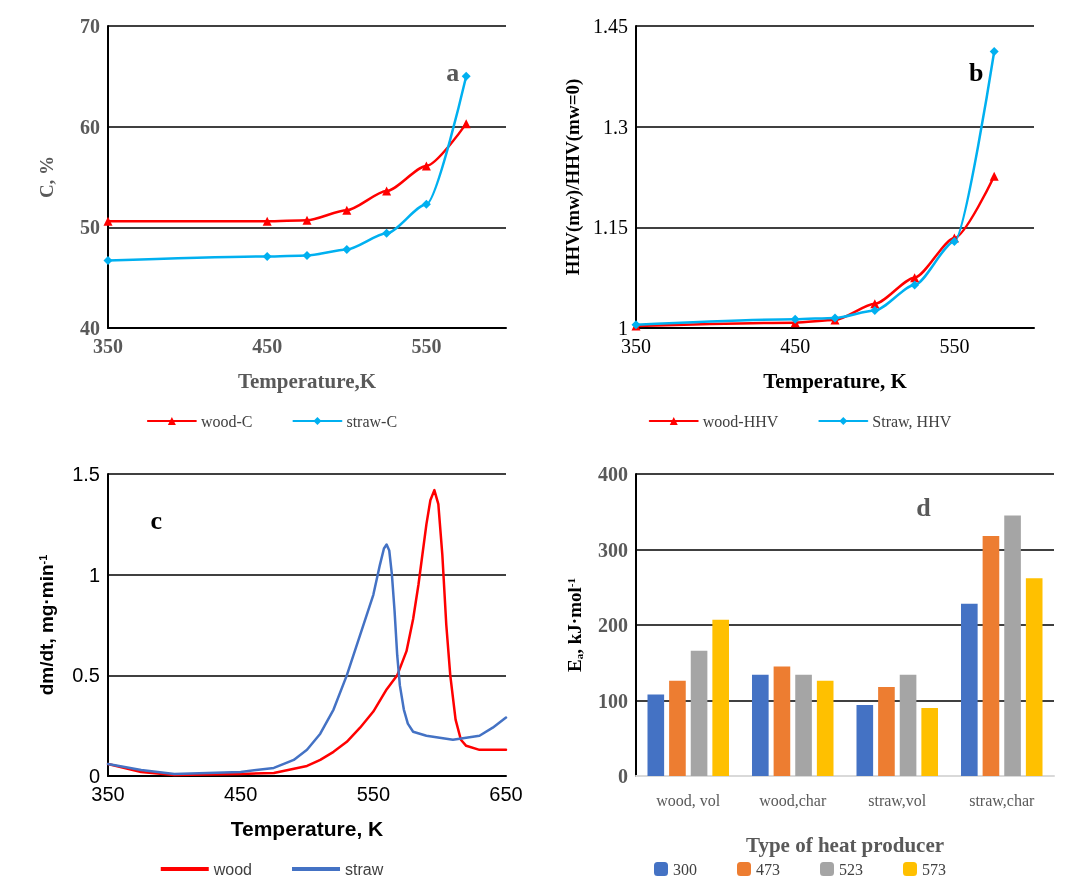  What do you see at coordinates (364, 869) in the screenshot?
I see `legend-label: straw` at bounding box center [364, 869].